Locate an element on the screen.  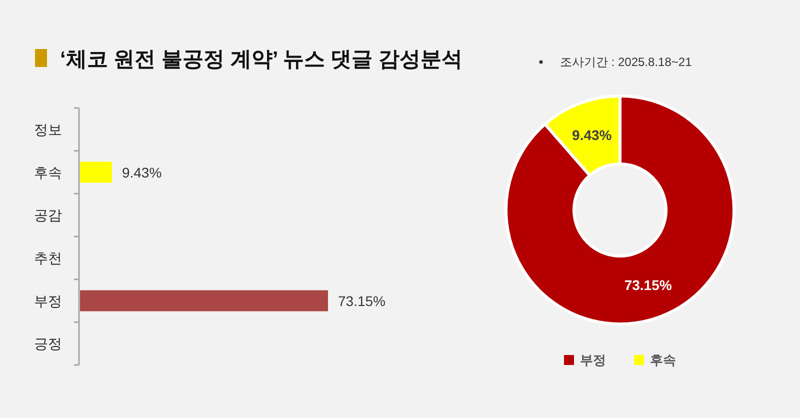
y-tick-label: 긍정 is located at coordinates (48, 344).